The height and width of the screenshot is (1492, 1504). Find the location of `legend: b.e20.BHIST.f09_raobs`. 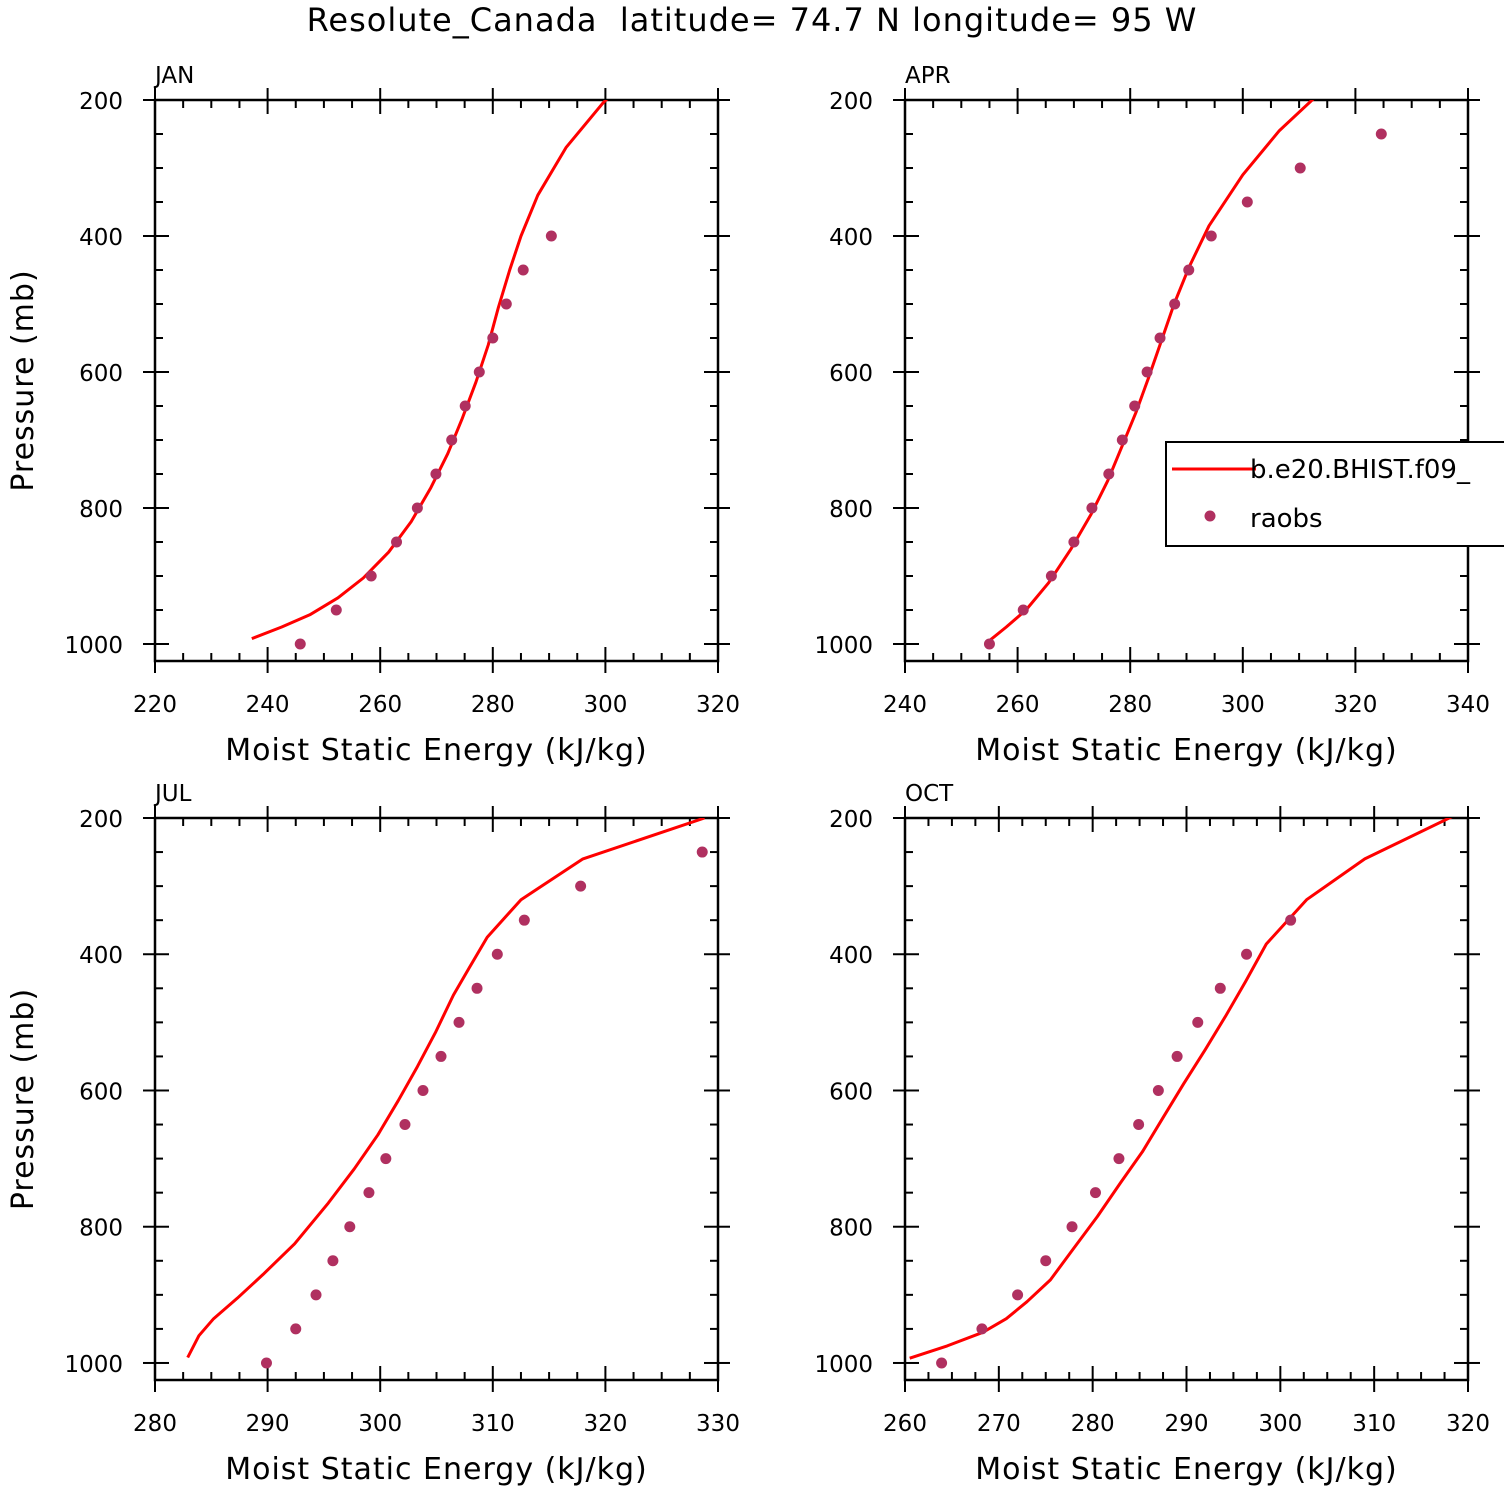

legend: b.e20.BHIST.f09_raobs is located at coordinates (1334, 494).